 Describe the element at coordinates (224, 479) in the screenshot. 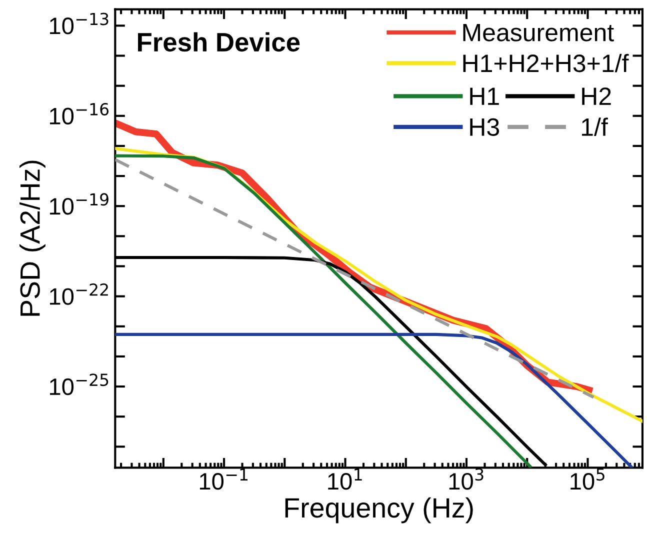

I see `x-tick-label: 10$^{−1}$` at that location.